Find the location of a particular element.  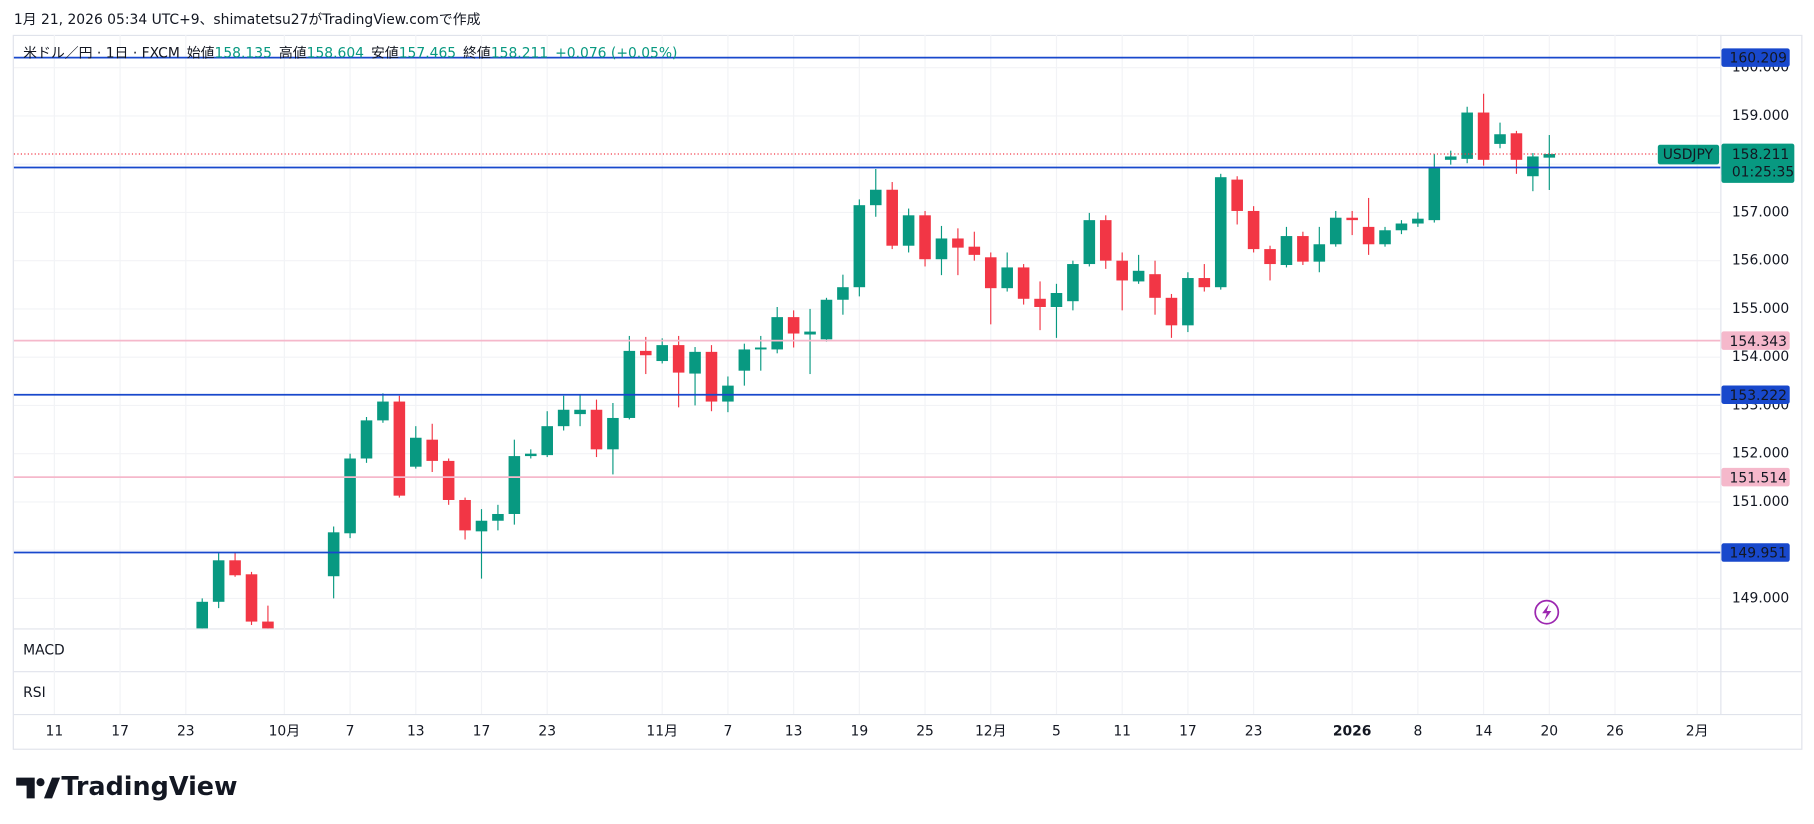

level-label: 154.343 is located at coordinates (1758, 342).